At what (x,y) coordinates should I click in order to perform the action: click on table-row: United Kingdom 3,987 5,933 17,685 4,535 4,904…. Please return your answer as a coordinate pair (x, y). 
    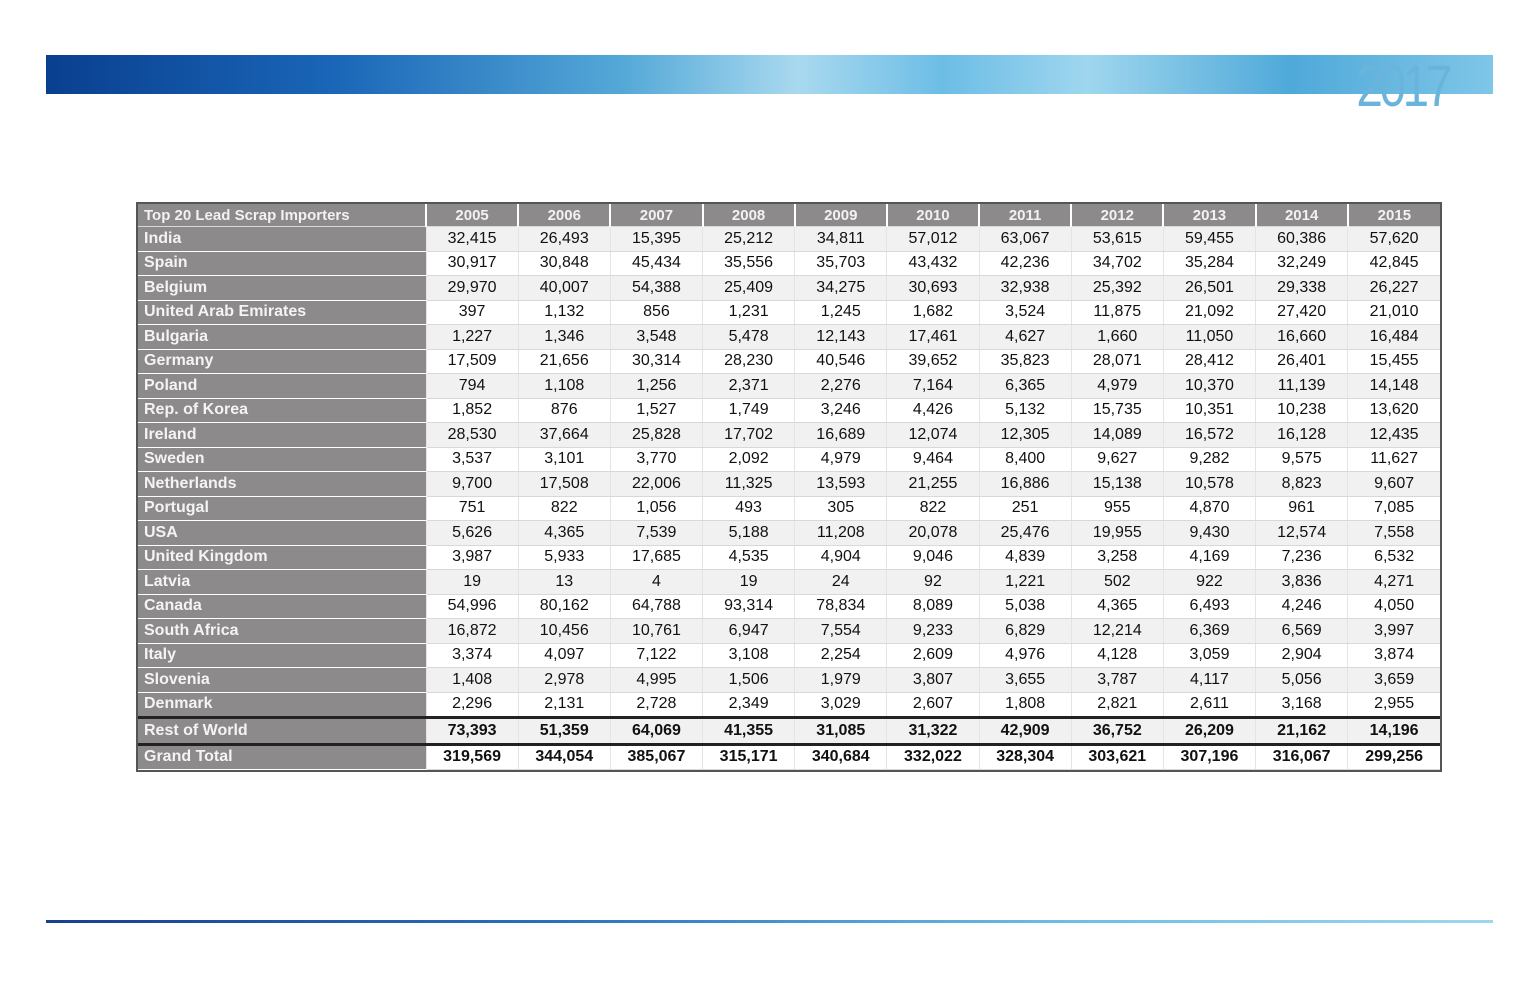
    Looking at the image, I should click on (789, 557).